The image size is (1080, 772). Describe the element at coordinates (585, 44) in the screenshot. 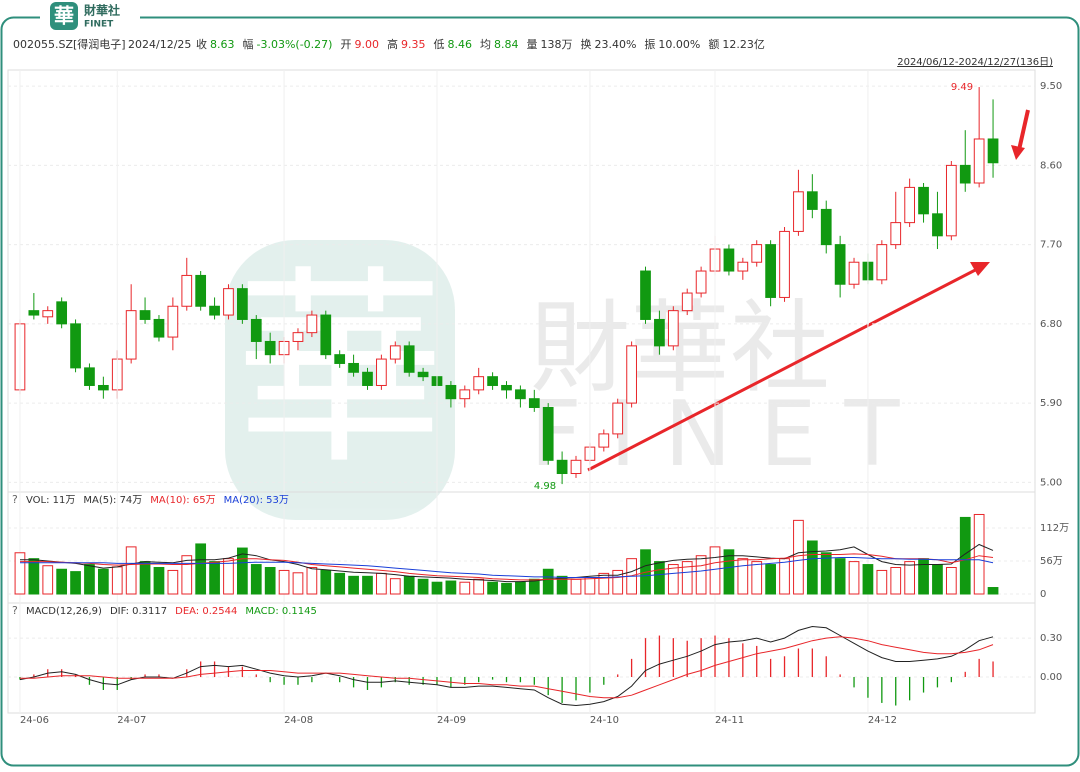

I see `info-label: 换` at that location.